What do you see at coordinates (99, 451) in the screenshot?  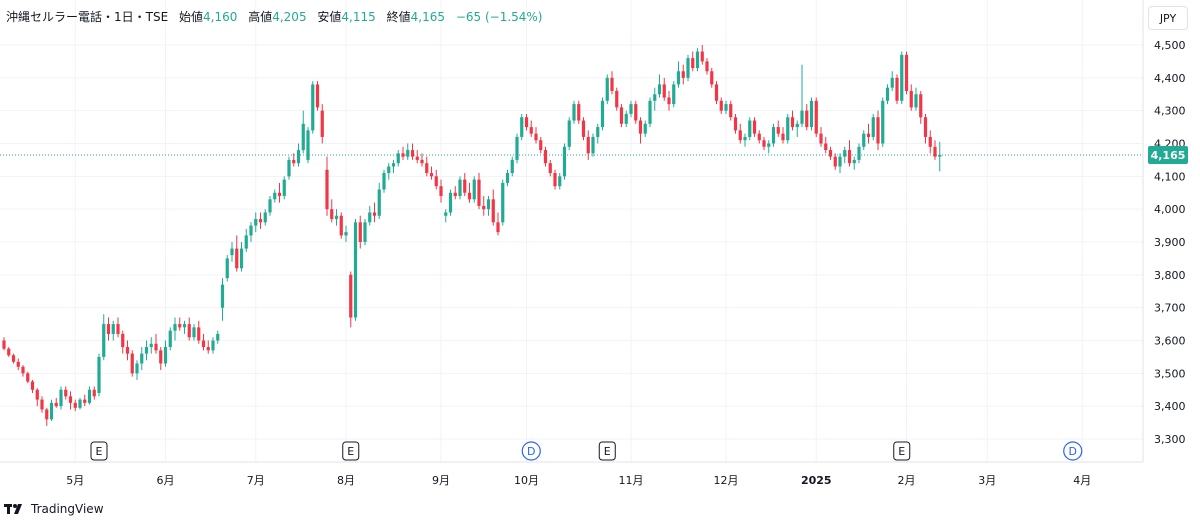 I see `earnings-marker: E` at bounding box center [99, 451].